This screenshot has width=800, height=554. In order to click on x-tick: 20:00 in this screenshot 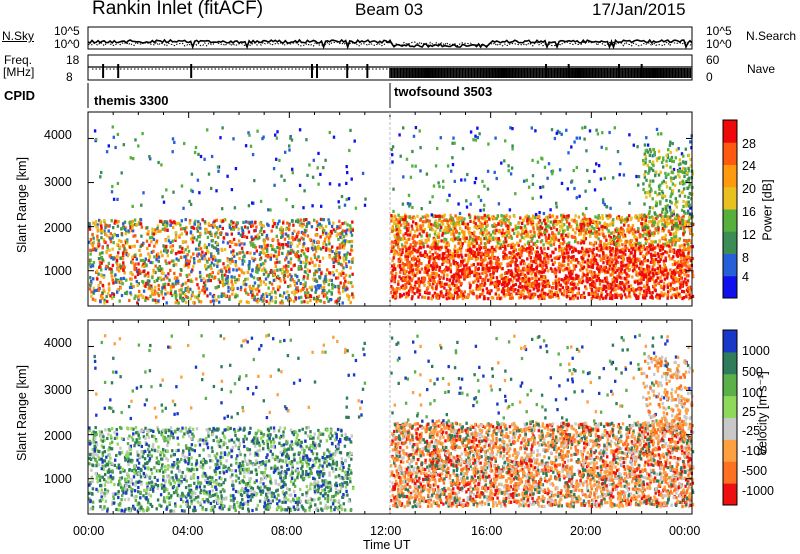, I will do `click(586, 531)`.